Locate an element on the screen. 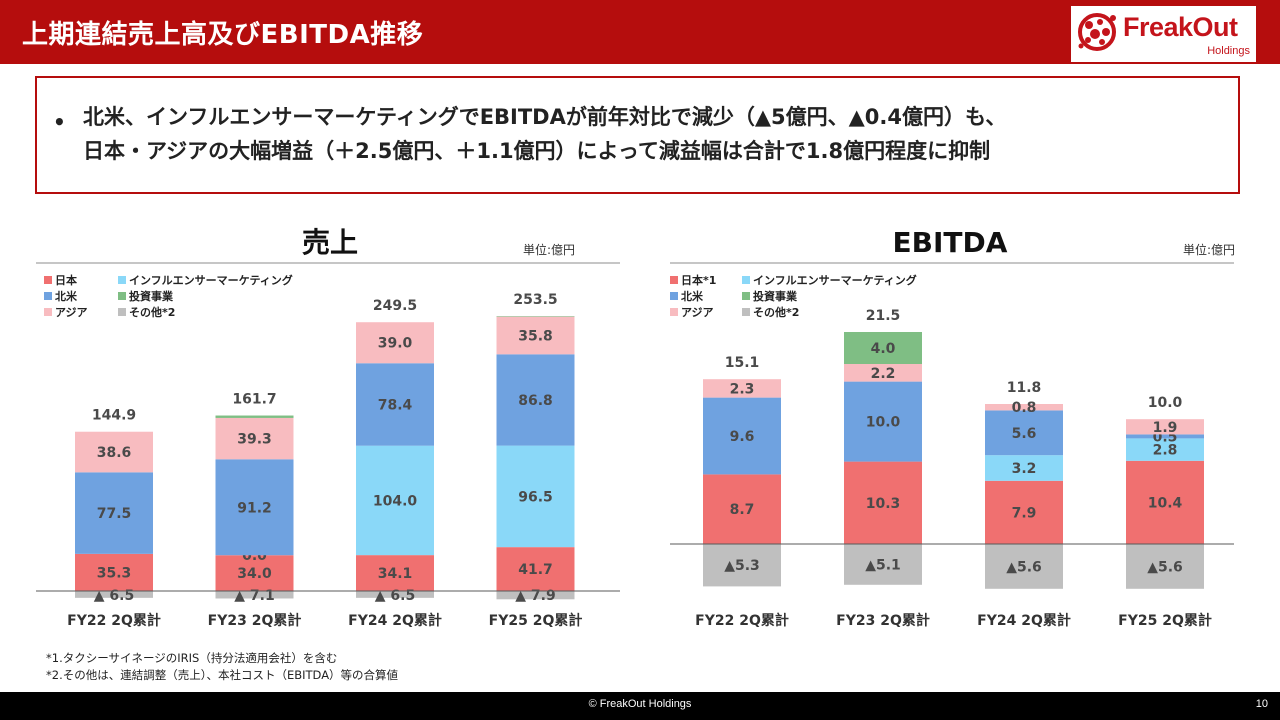 The height and width of the screenshot is (720, 1280). bar-value-label: 39.0 is located at coordinates (395, 344).